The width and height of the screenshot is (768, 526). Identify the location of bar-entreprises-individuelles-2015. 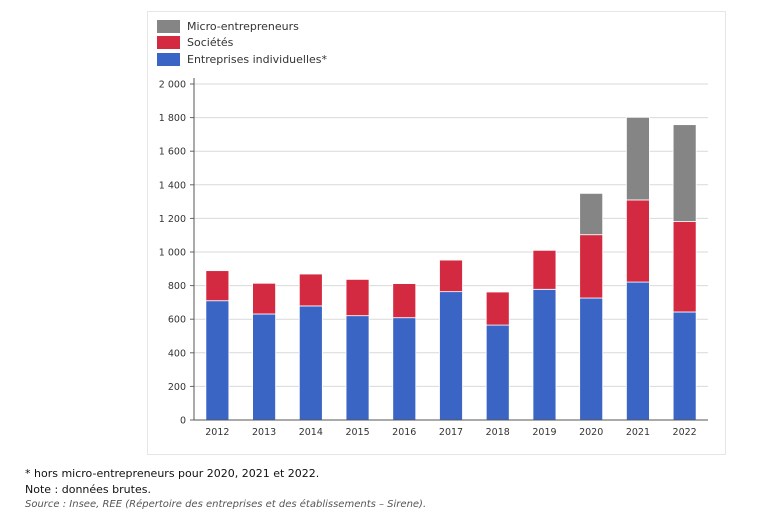
(357, 368).